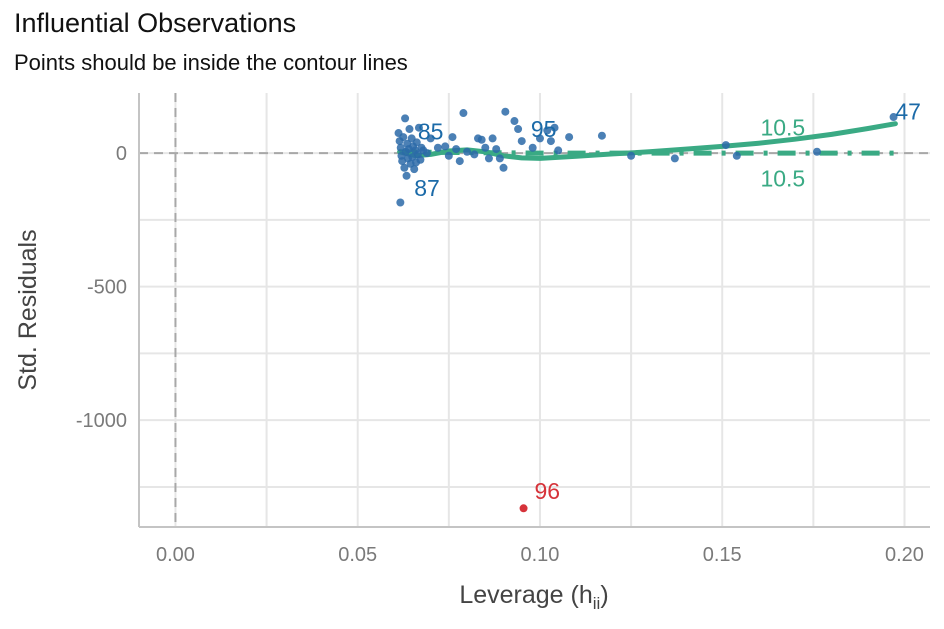 This screenshot has height=629, width=944. I want to click on x-tick-label: 0.15, so click(722, 555).